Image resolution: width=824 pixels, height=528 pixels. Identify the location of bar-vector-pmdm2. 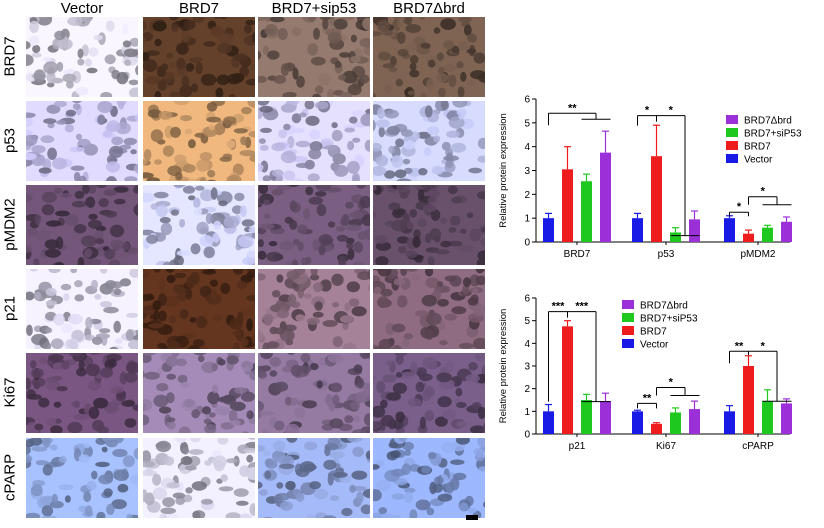
(729, 230).